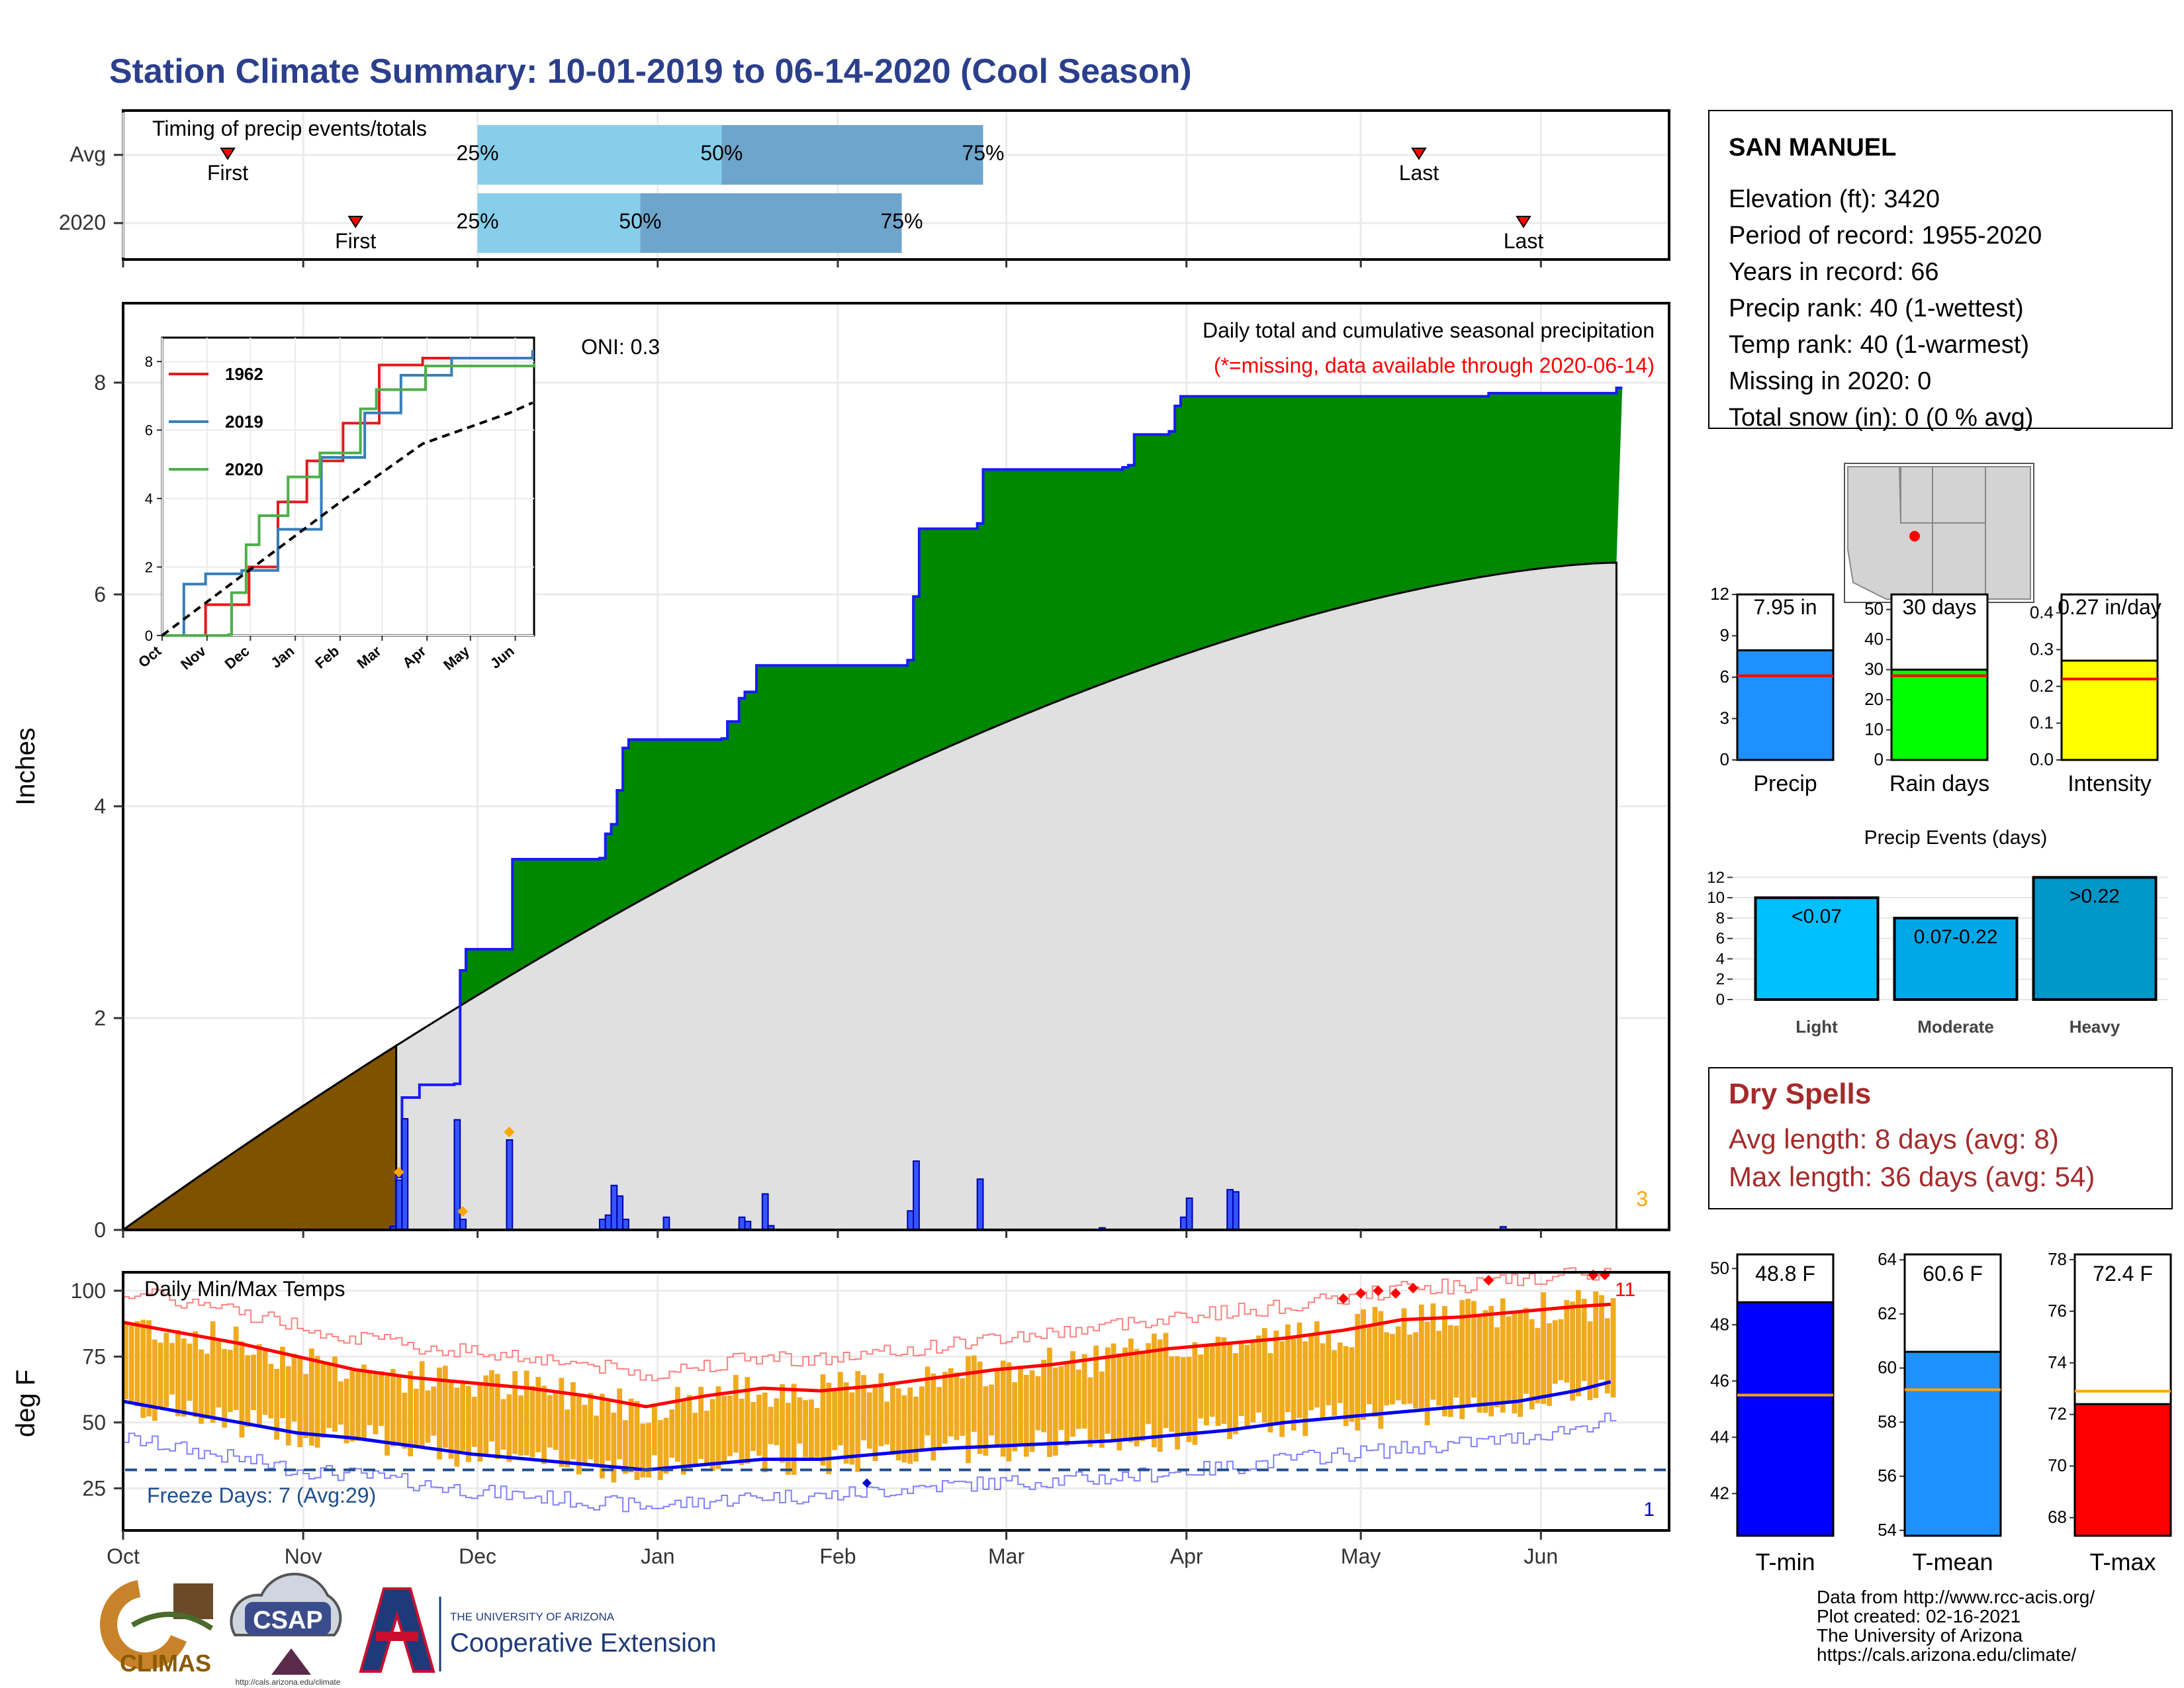 This screenshot has width=2184, height=1688. I want to click on events-tick-label: 6, so click(1720, 939).